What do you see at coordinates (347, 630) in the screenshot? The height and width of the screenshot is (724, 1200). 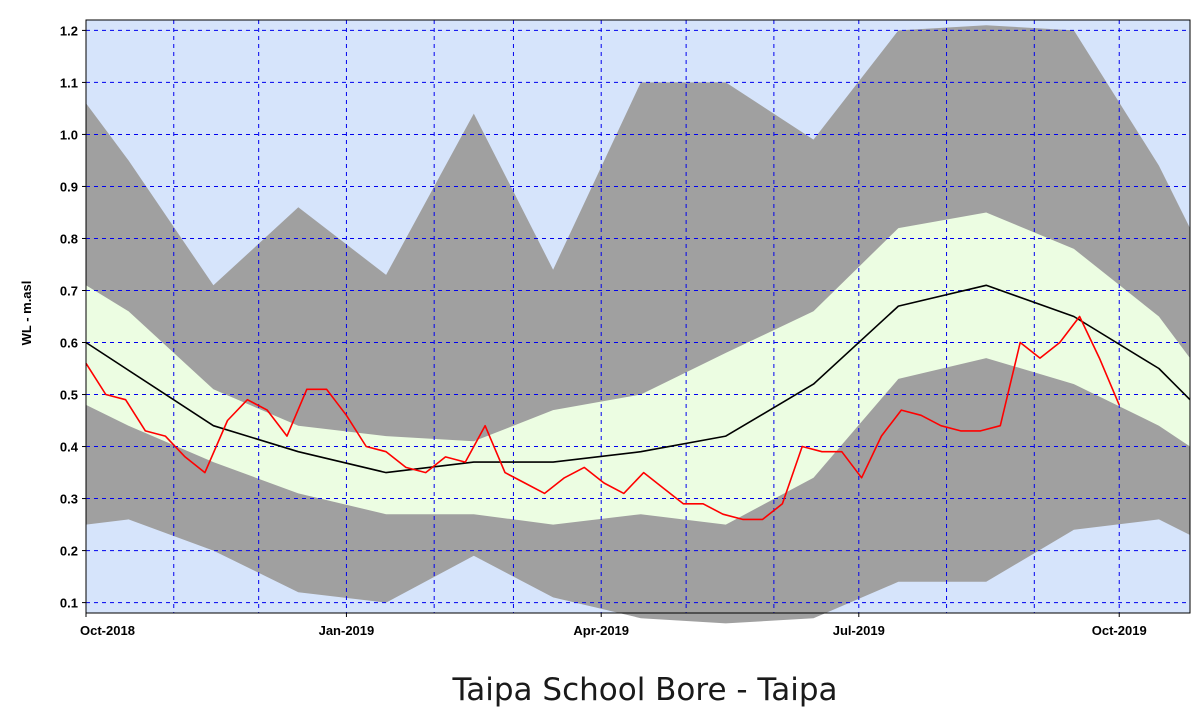 I see `x-tick-label: Jan-2019` at bounding box center [347, 630].